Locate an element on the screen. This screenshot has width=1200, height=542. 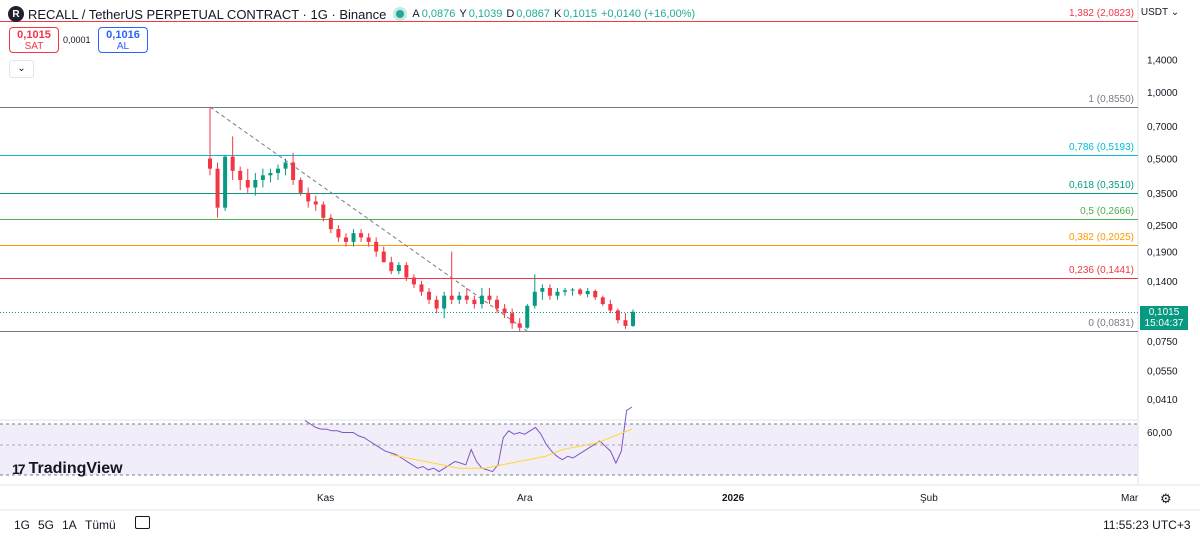
tradingview-logo: 17 TradingView is located at coordinates (67, 469).